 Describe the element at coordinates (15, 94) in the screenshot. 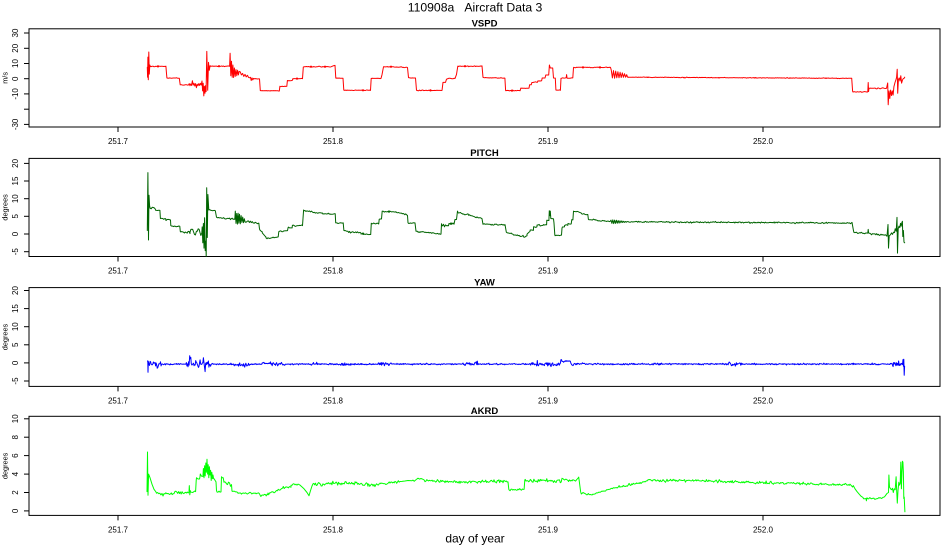

I see `svg-text: -10` at that location.